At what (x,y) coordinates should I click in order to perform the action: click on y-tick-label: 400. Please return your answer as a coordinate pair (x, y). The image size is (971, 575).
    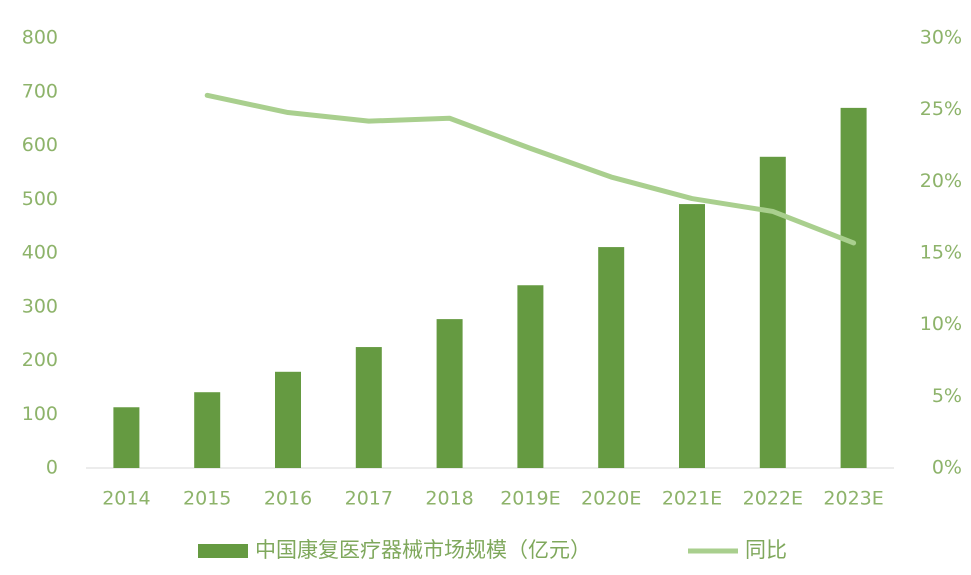
    Looking at the image, I should click on (40, 253).